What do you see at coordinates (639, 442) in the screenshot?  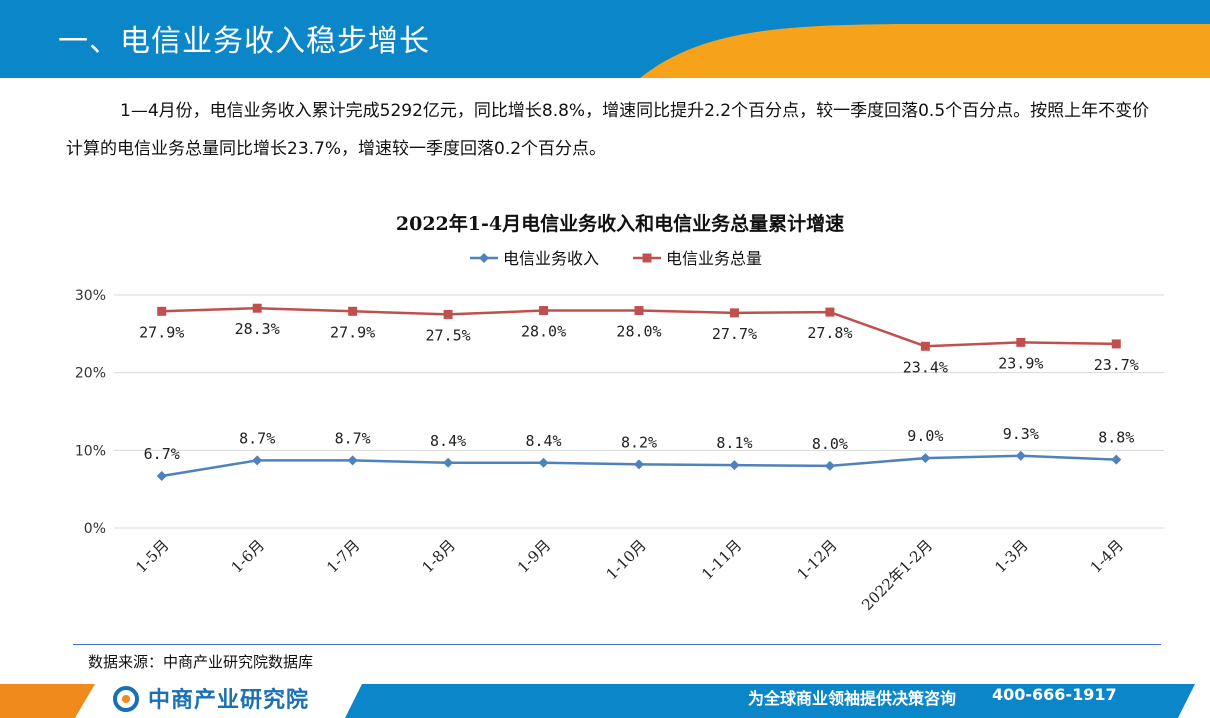 I see `data-label: 8.2%` at bounding box center [639, 442].